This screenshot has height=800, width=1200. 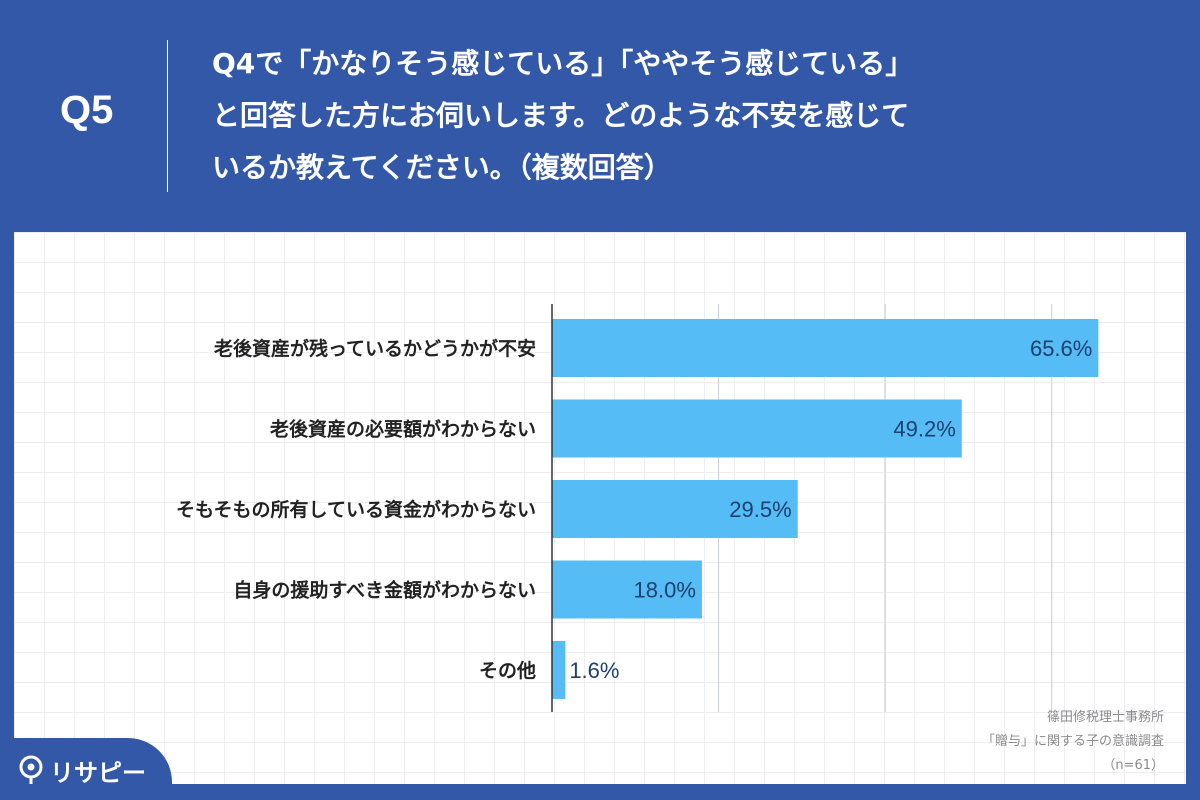 I want to click on question-line: Q4で「かなりそう感じている」「ややそう感じている」, so click(x=563, y=63).